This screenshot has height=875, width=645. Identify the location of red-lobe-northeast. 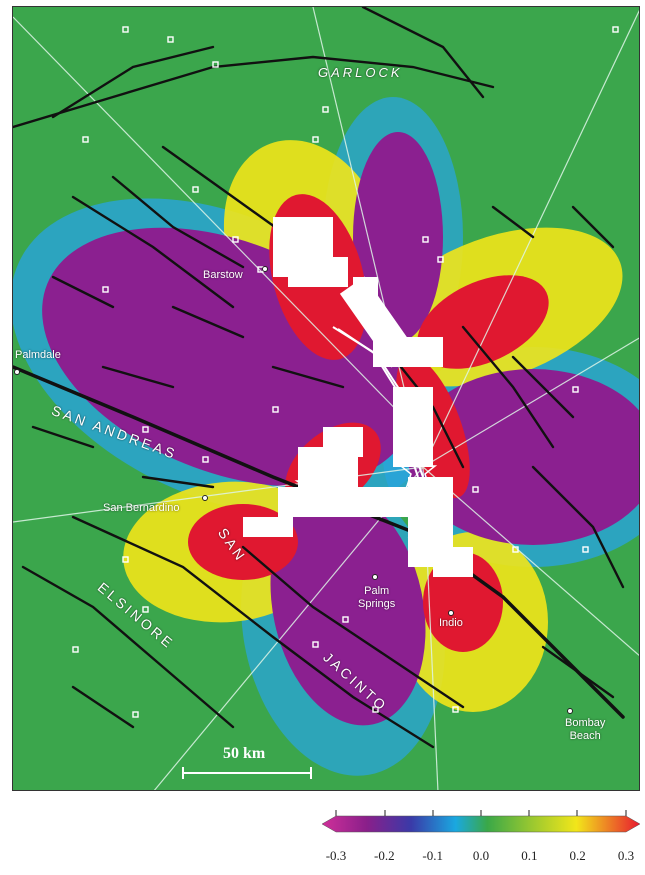
(483, 322).